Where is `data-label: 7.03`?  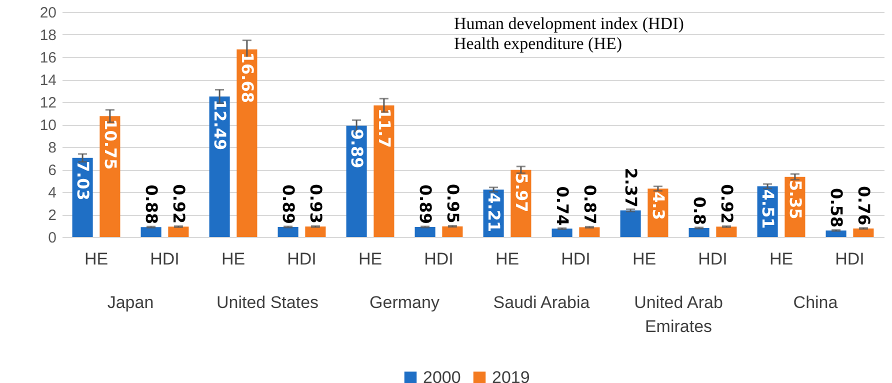 data-label: 7.03 is located at coordinates (83, 180).